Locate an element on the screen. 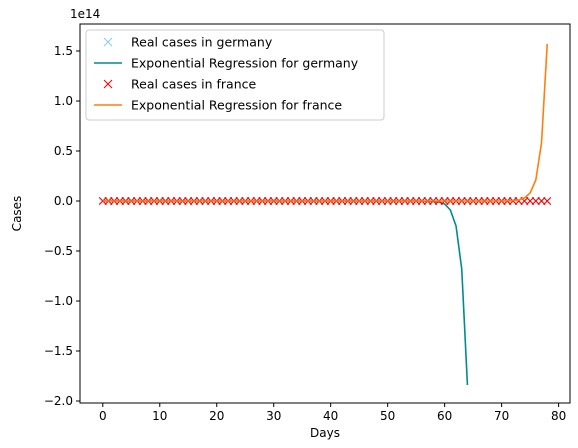  y-tick-label-5: 0.5 is located at coordinates (63, 151).